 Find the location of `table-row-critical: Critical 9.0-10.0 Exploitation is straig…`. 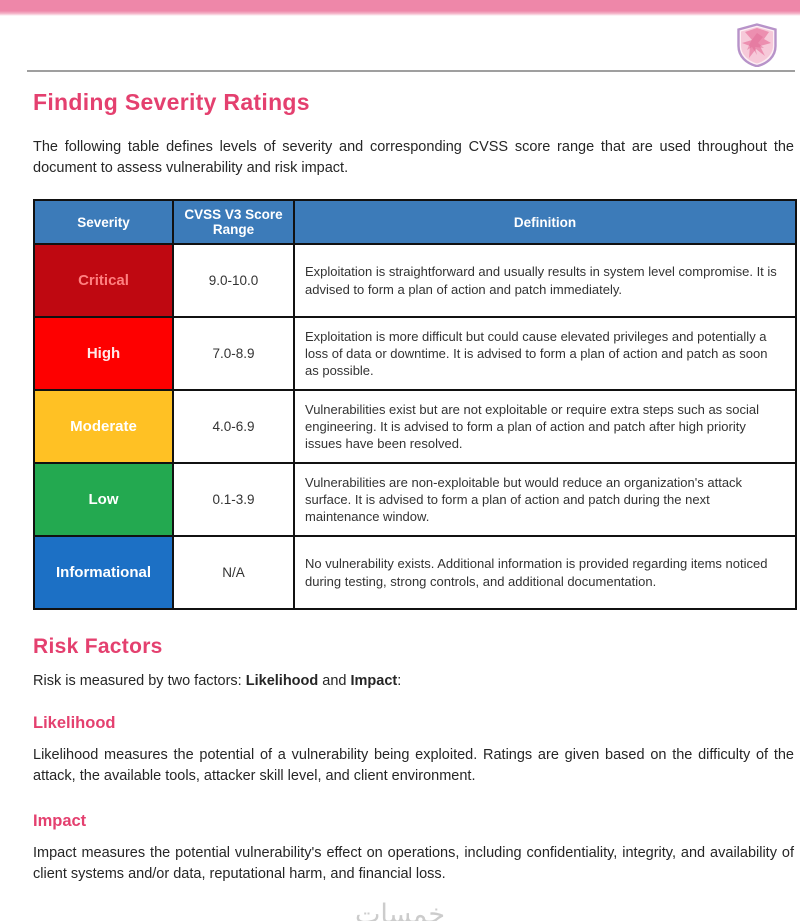

table-row-critical: Critical 9.0-10.0 Exploitation is straig… is located at coordinates (415, 281).